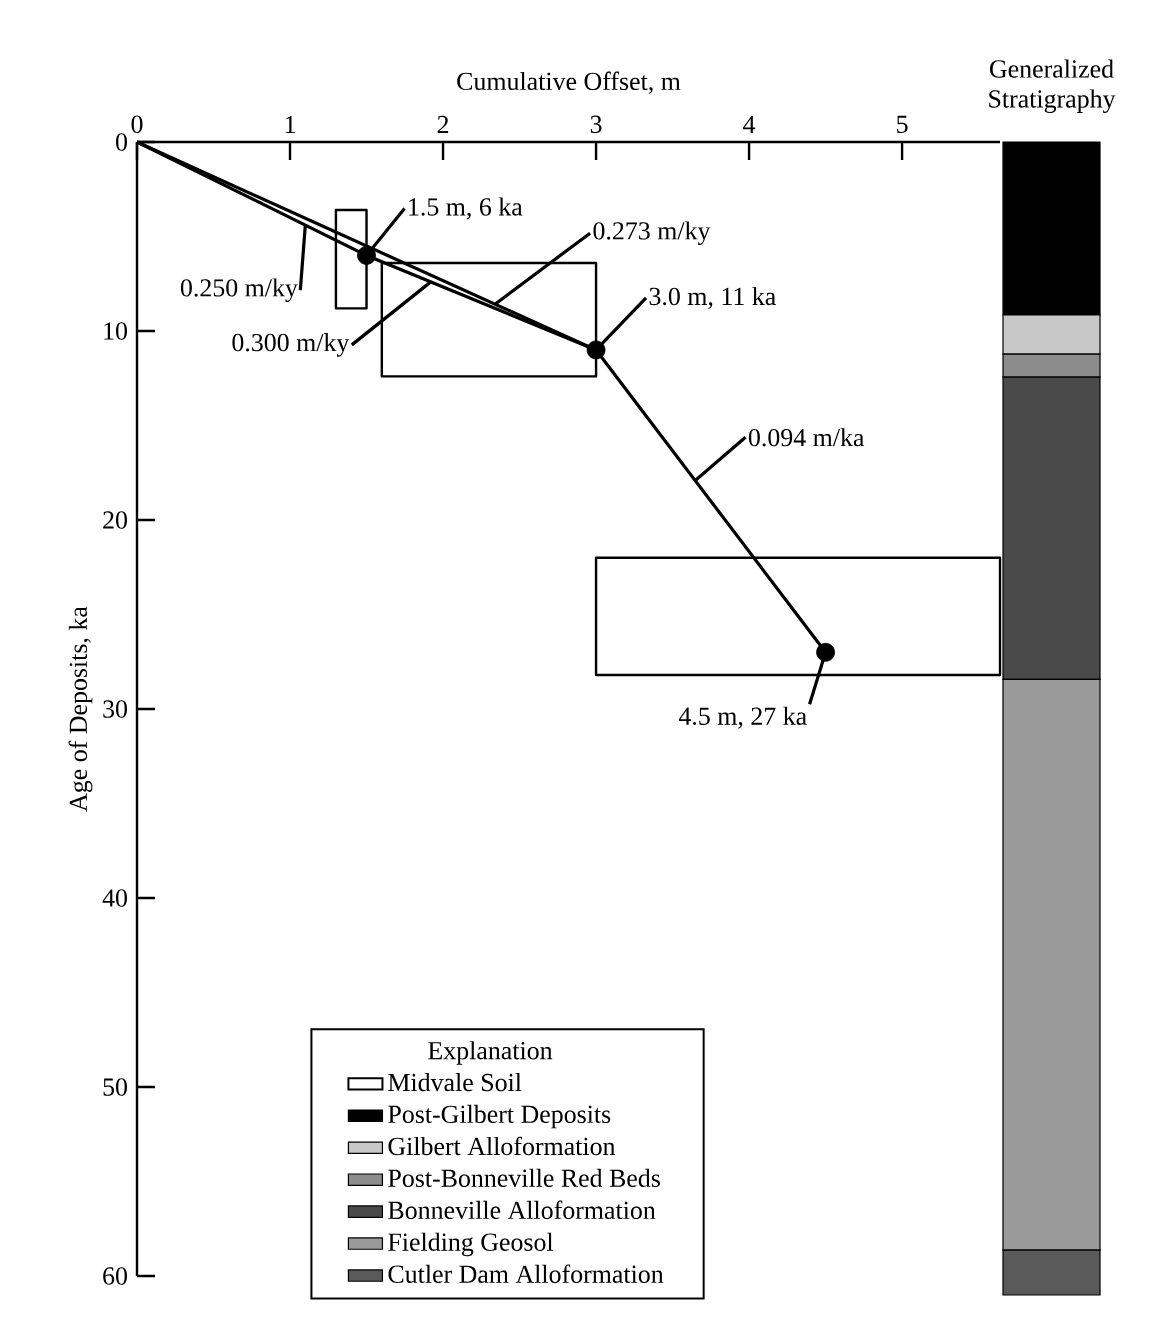  What do you see at coordinates (115, 709) in the screenshot?
I see `y-tick-label: 30` at bounding box center [115, 709].